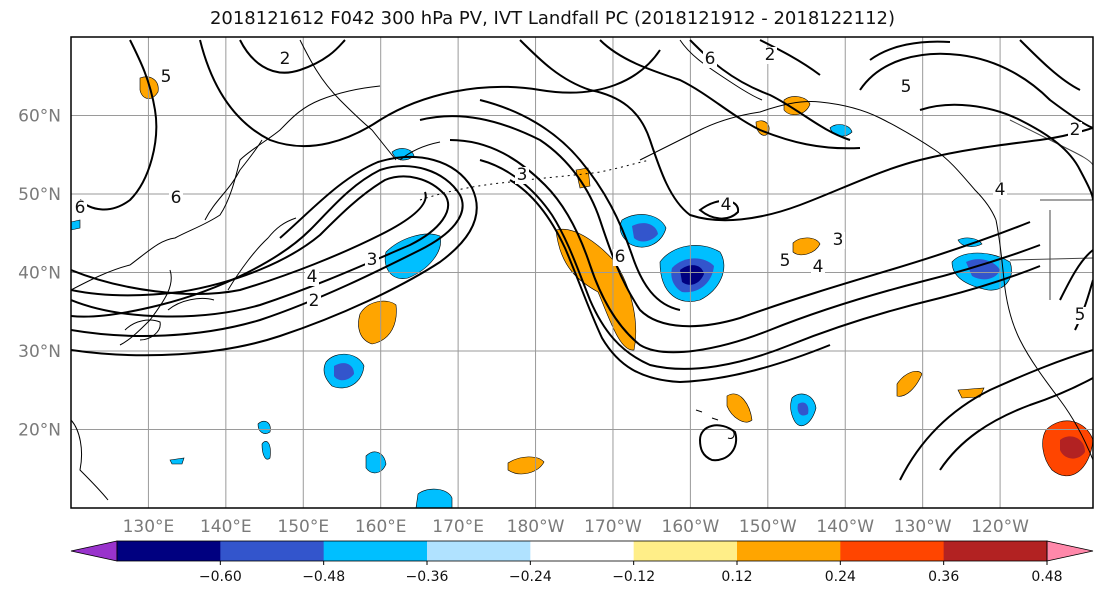 The height and width of the screenshot is (601, 1105). I want to click on lon-label: 140°E, so click(226, 527).